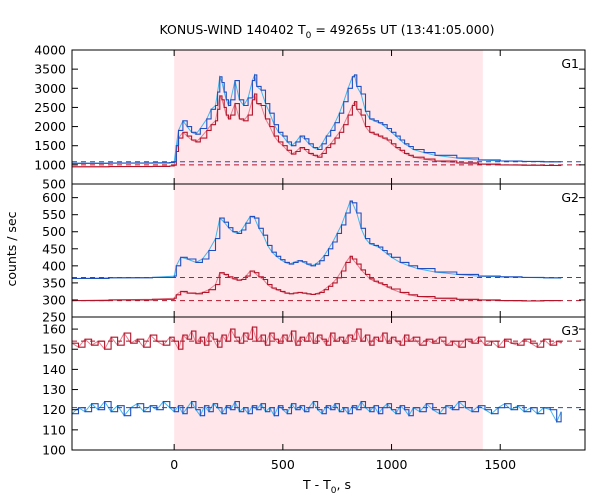  What do you see at coordinates (54, 349) in the screenshot?
I see `y-tick-label: 150` at bounding box center [54, 349].